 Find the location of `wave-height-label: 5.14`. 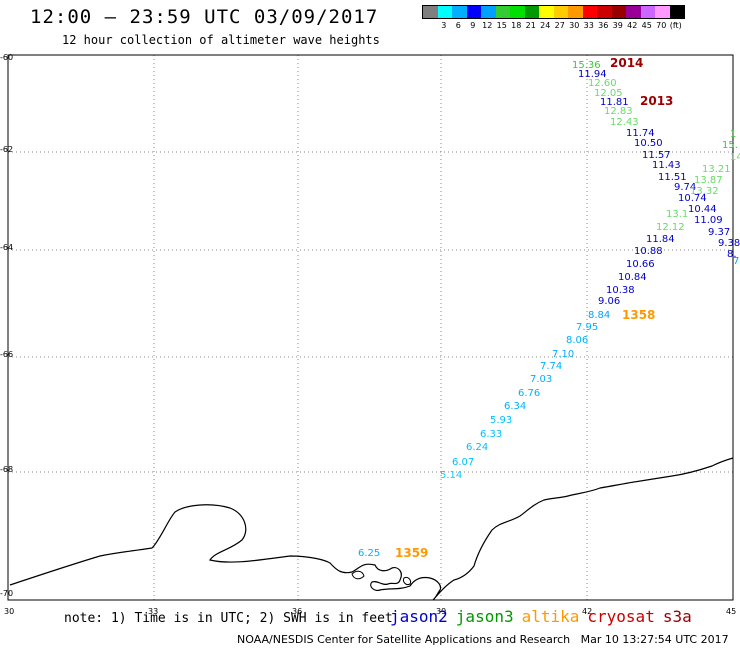

wave-height-label: 5.14 is located at coordinates (451, 475).